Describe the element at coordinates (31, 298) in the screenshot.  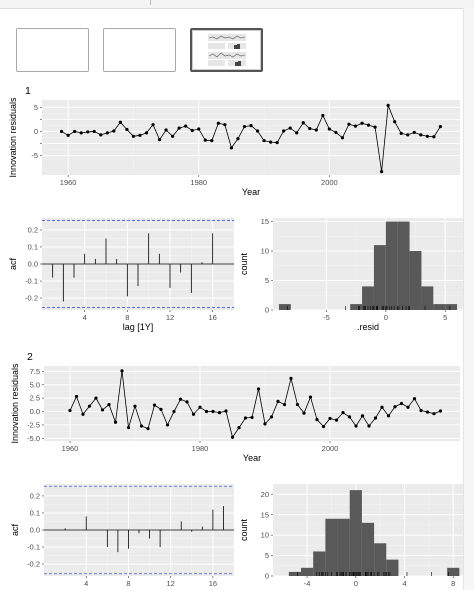
I see `y-tick-label: -0.2` at that location.